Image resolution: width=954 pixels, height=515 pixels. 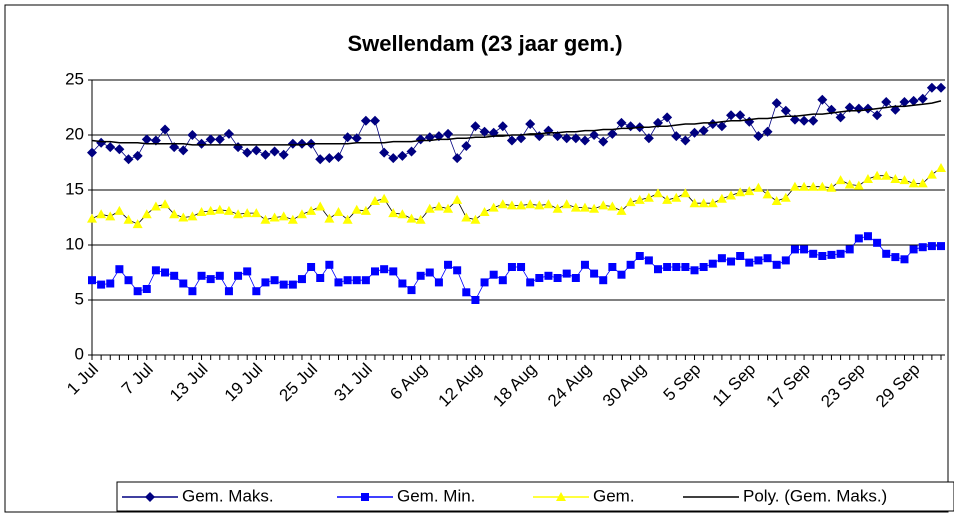 What do you see at coordinates (150, 497) in the screenshot?
I see `legend-marker` at bounding box center [150, 497].